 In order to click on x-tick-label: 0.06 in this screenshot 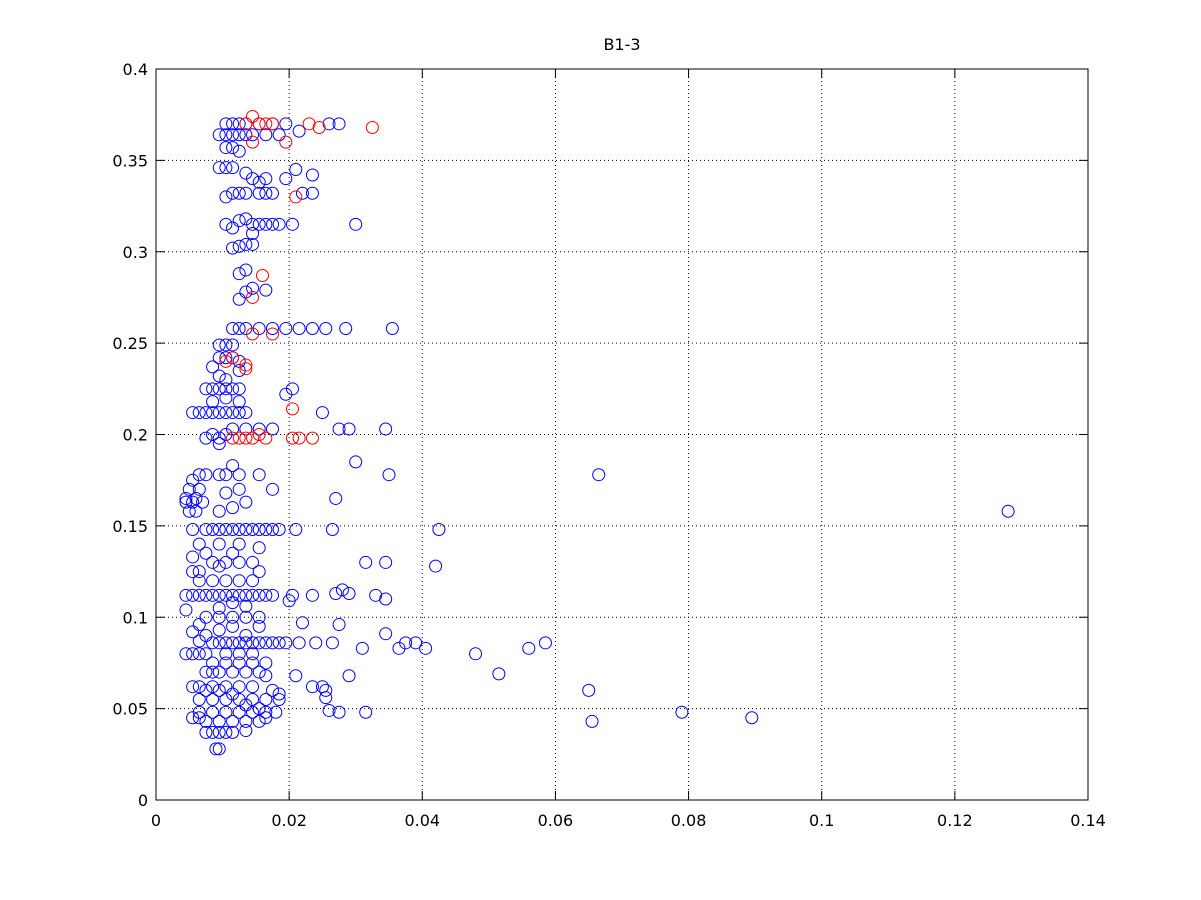, I will do `click(556, 820)`.